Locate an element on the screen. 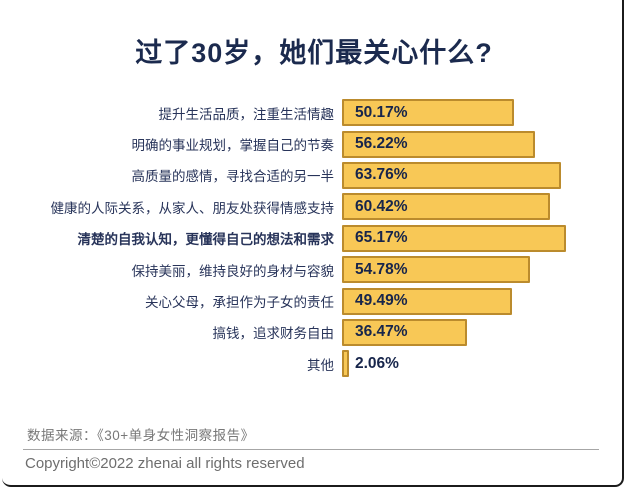 This screenshot has width=628, height=489. chart-row: 提升生活品质，注重生活情趣 50.17% is located at coordinates (314, 112).